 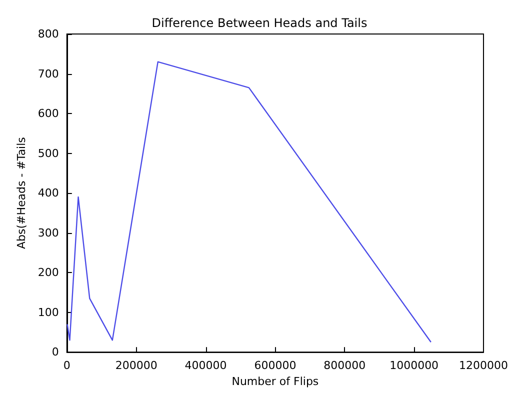 What do you see at coordinates (205, 365) in the screenshot?
I see `x-tick-label: 400000` at bounding box center [205, 365].